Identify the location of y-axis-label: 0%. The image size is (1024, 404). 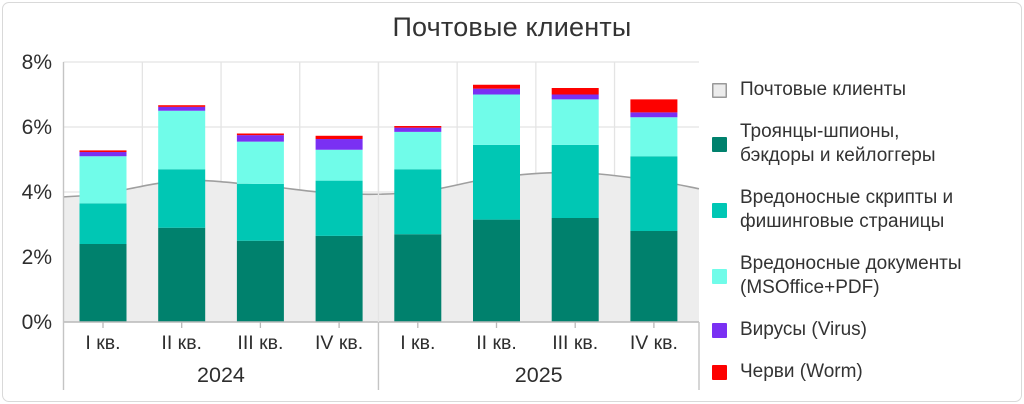
(37, 322).